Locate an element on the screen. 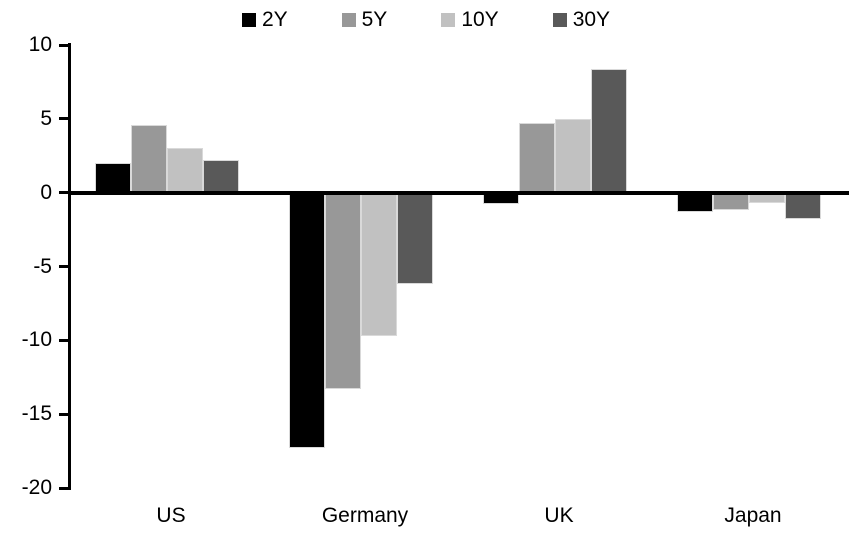 This screenshot has width=852, height=539. bar-us-30y is located at coordinates (221, 176).